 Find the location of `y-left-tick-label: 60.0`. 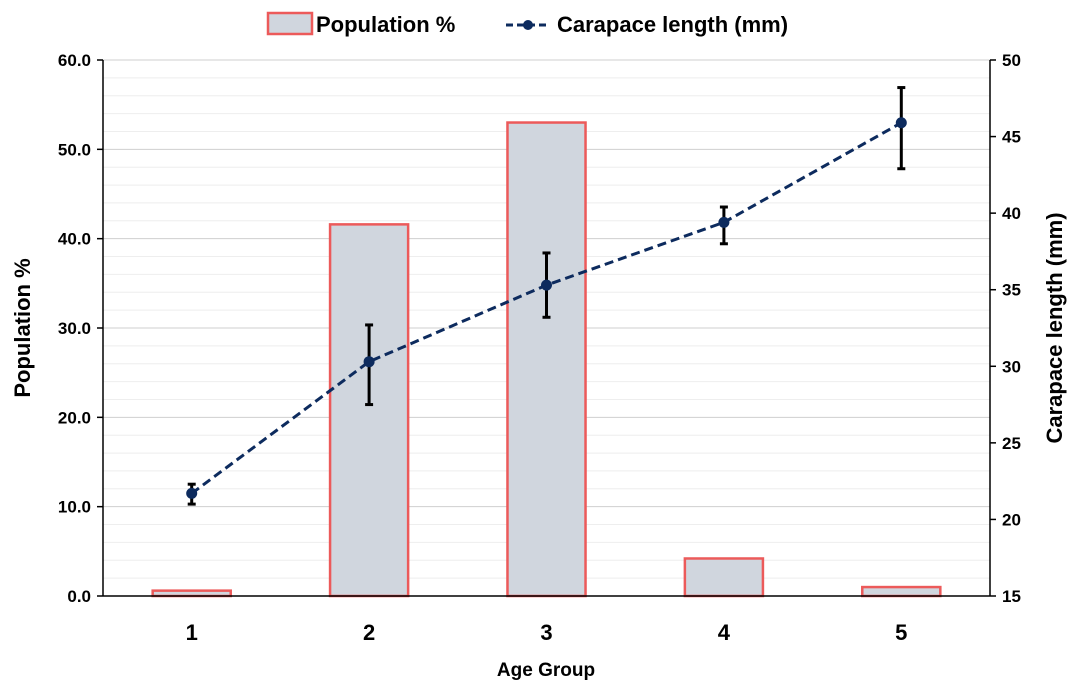

y-left-tick-label: 60.0 is located at coordinates (74, 60).